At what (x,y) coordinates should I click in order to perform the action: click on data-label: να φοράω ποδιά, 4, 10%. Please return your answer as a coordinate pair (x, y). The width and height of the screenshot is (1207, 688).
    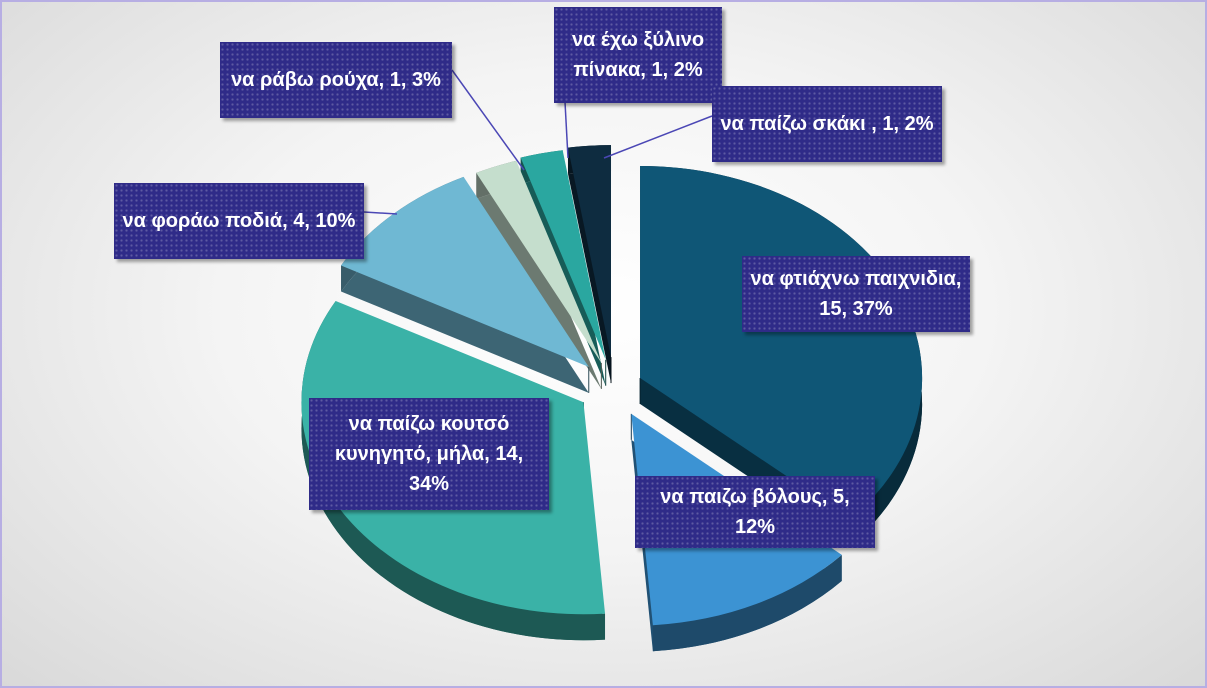
    Looking at the image, I should click on (239, 221).